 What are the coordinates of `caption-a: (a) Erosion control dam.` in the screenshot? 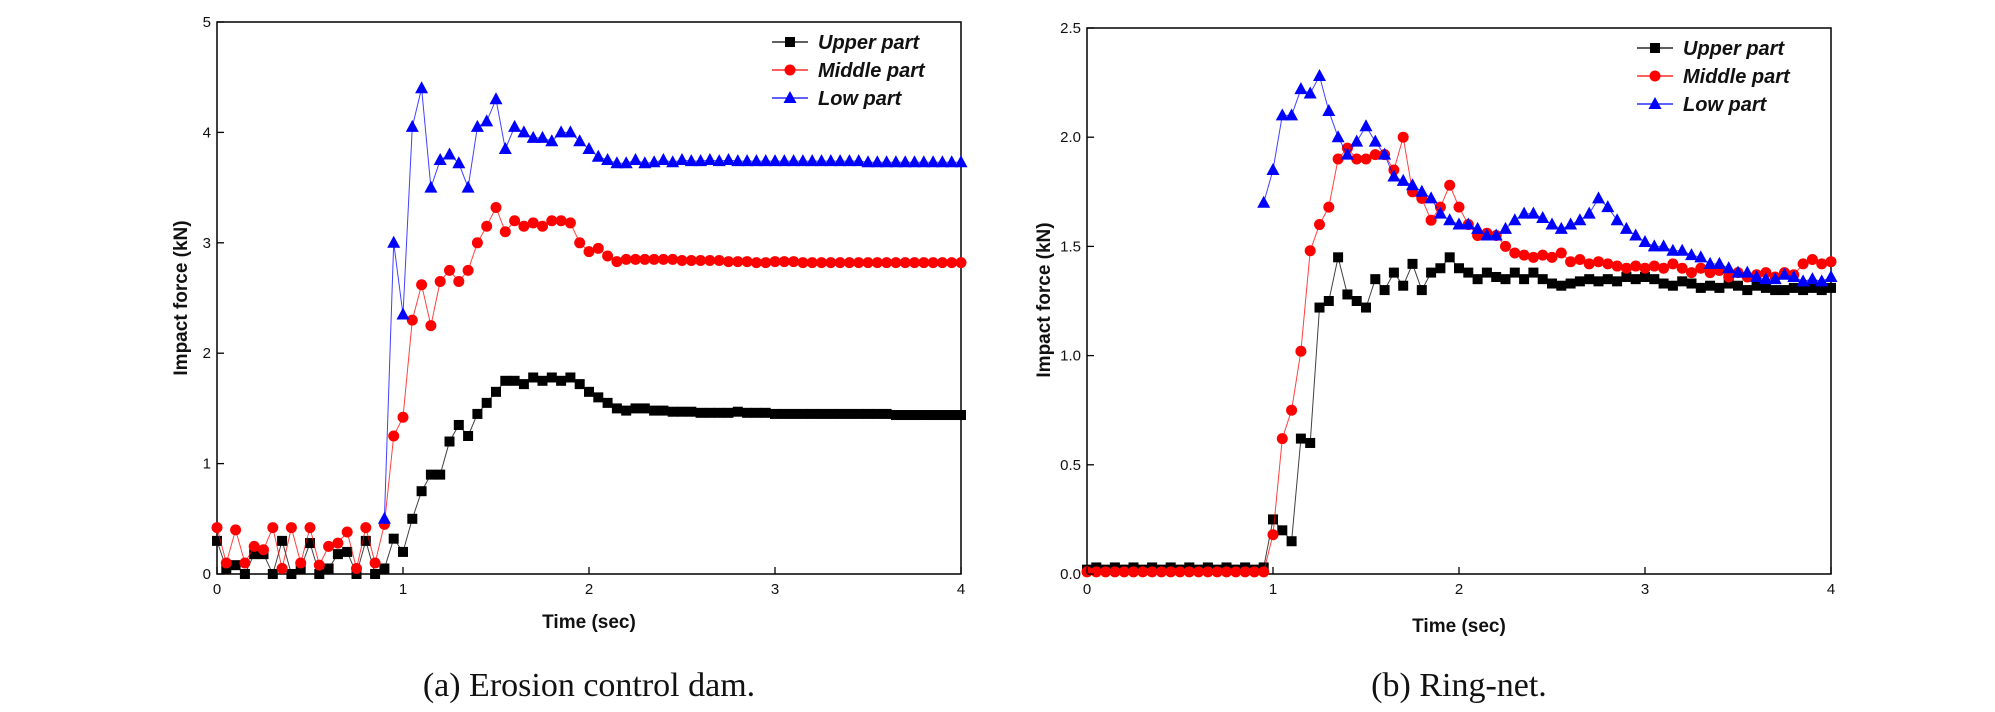 It's located at (589, 685).